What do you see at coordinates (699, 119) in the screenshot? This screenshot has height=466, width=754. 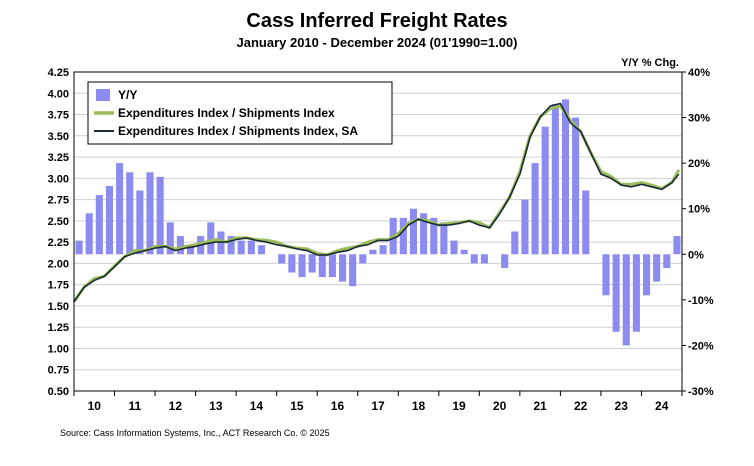 I see `y2-tick-label: 30%` at bounding box center [699, 119].